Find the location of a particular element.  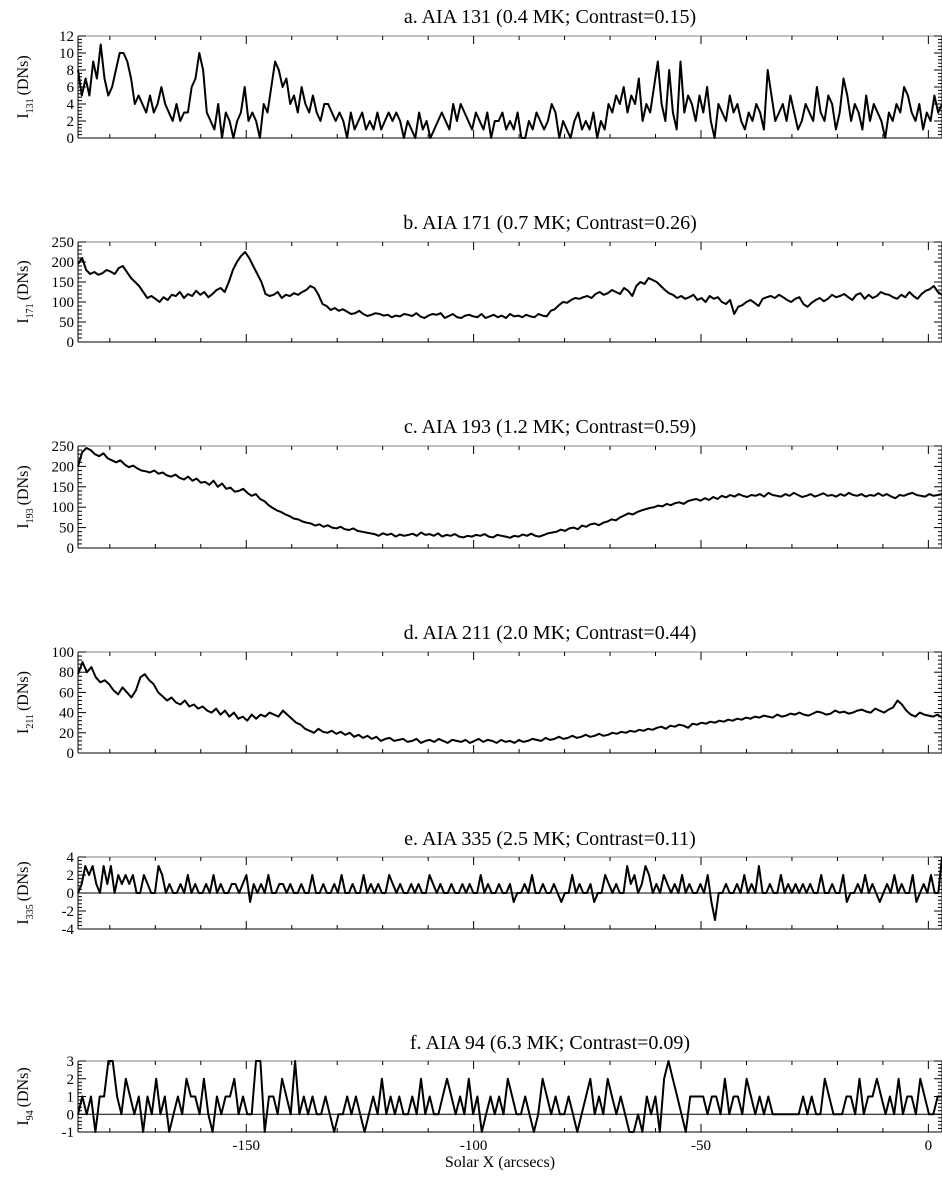

y-tick-label: 1 is located at coordinates (71, 1098).